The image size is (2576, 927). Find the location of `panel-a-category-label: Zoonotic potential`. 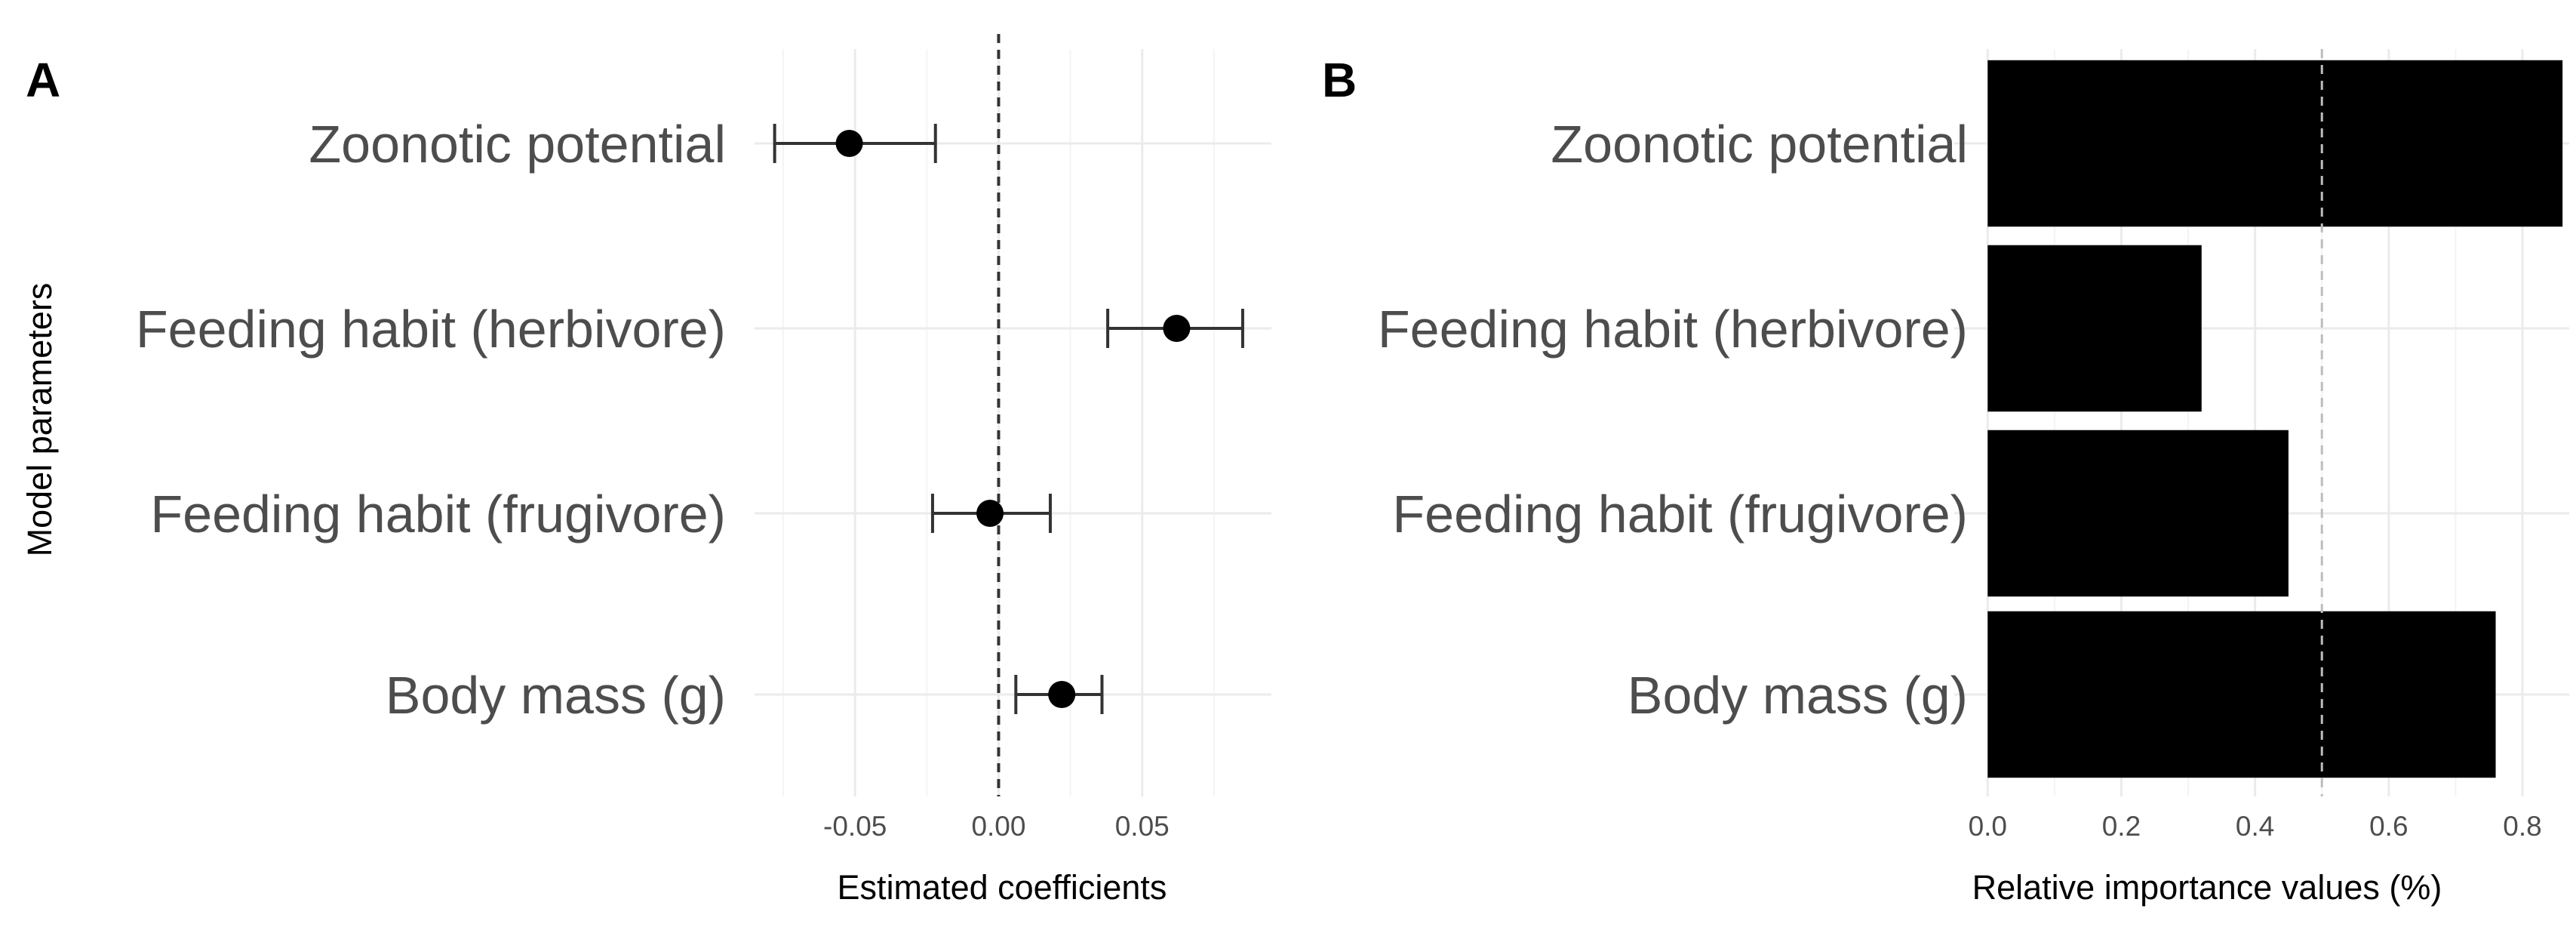

panel-a-category-label: Zoonotic potential is located at coordinates (517, 144).